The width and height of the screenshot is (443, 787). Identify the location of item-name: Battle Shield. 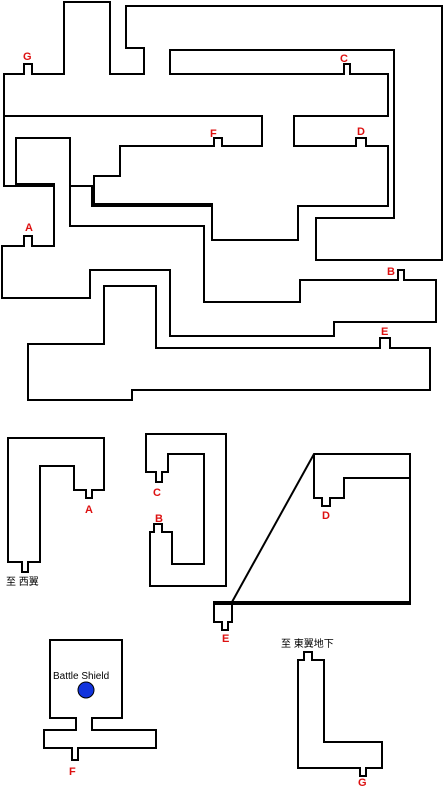
(81, 676).